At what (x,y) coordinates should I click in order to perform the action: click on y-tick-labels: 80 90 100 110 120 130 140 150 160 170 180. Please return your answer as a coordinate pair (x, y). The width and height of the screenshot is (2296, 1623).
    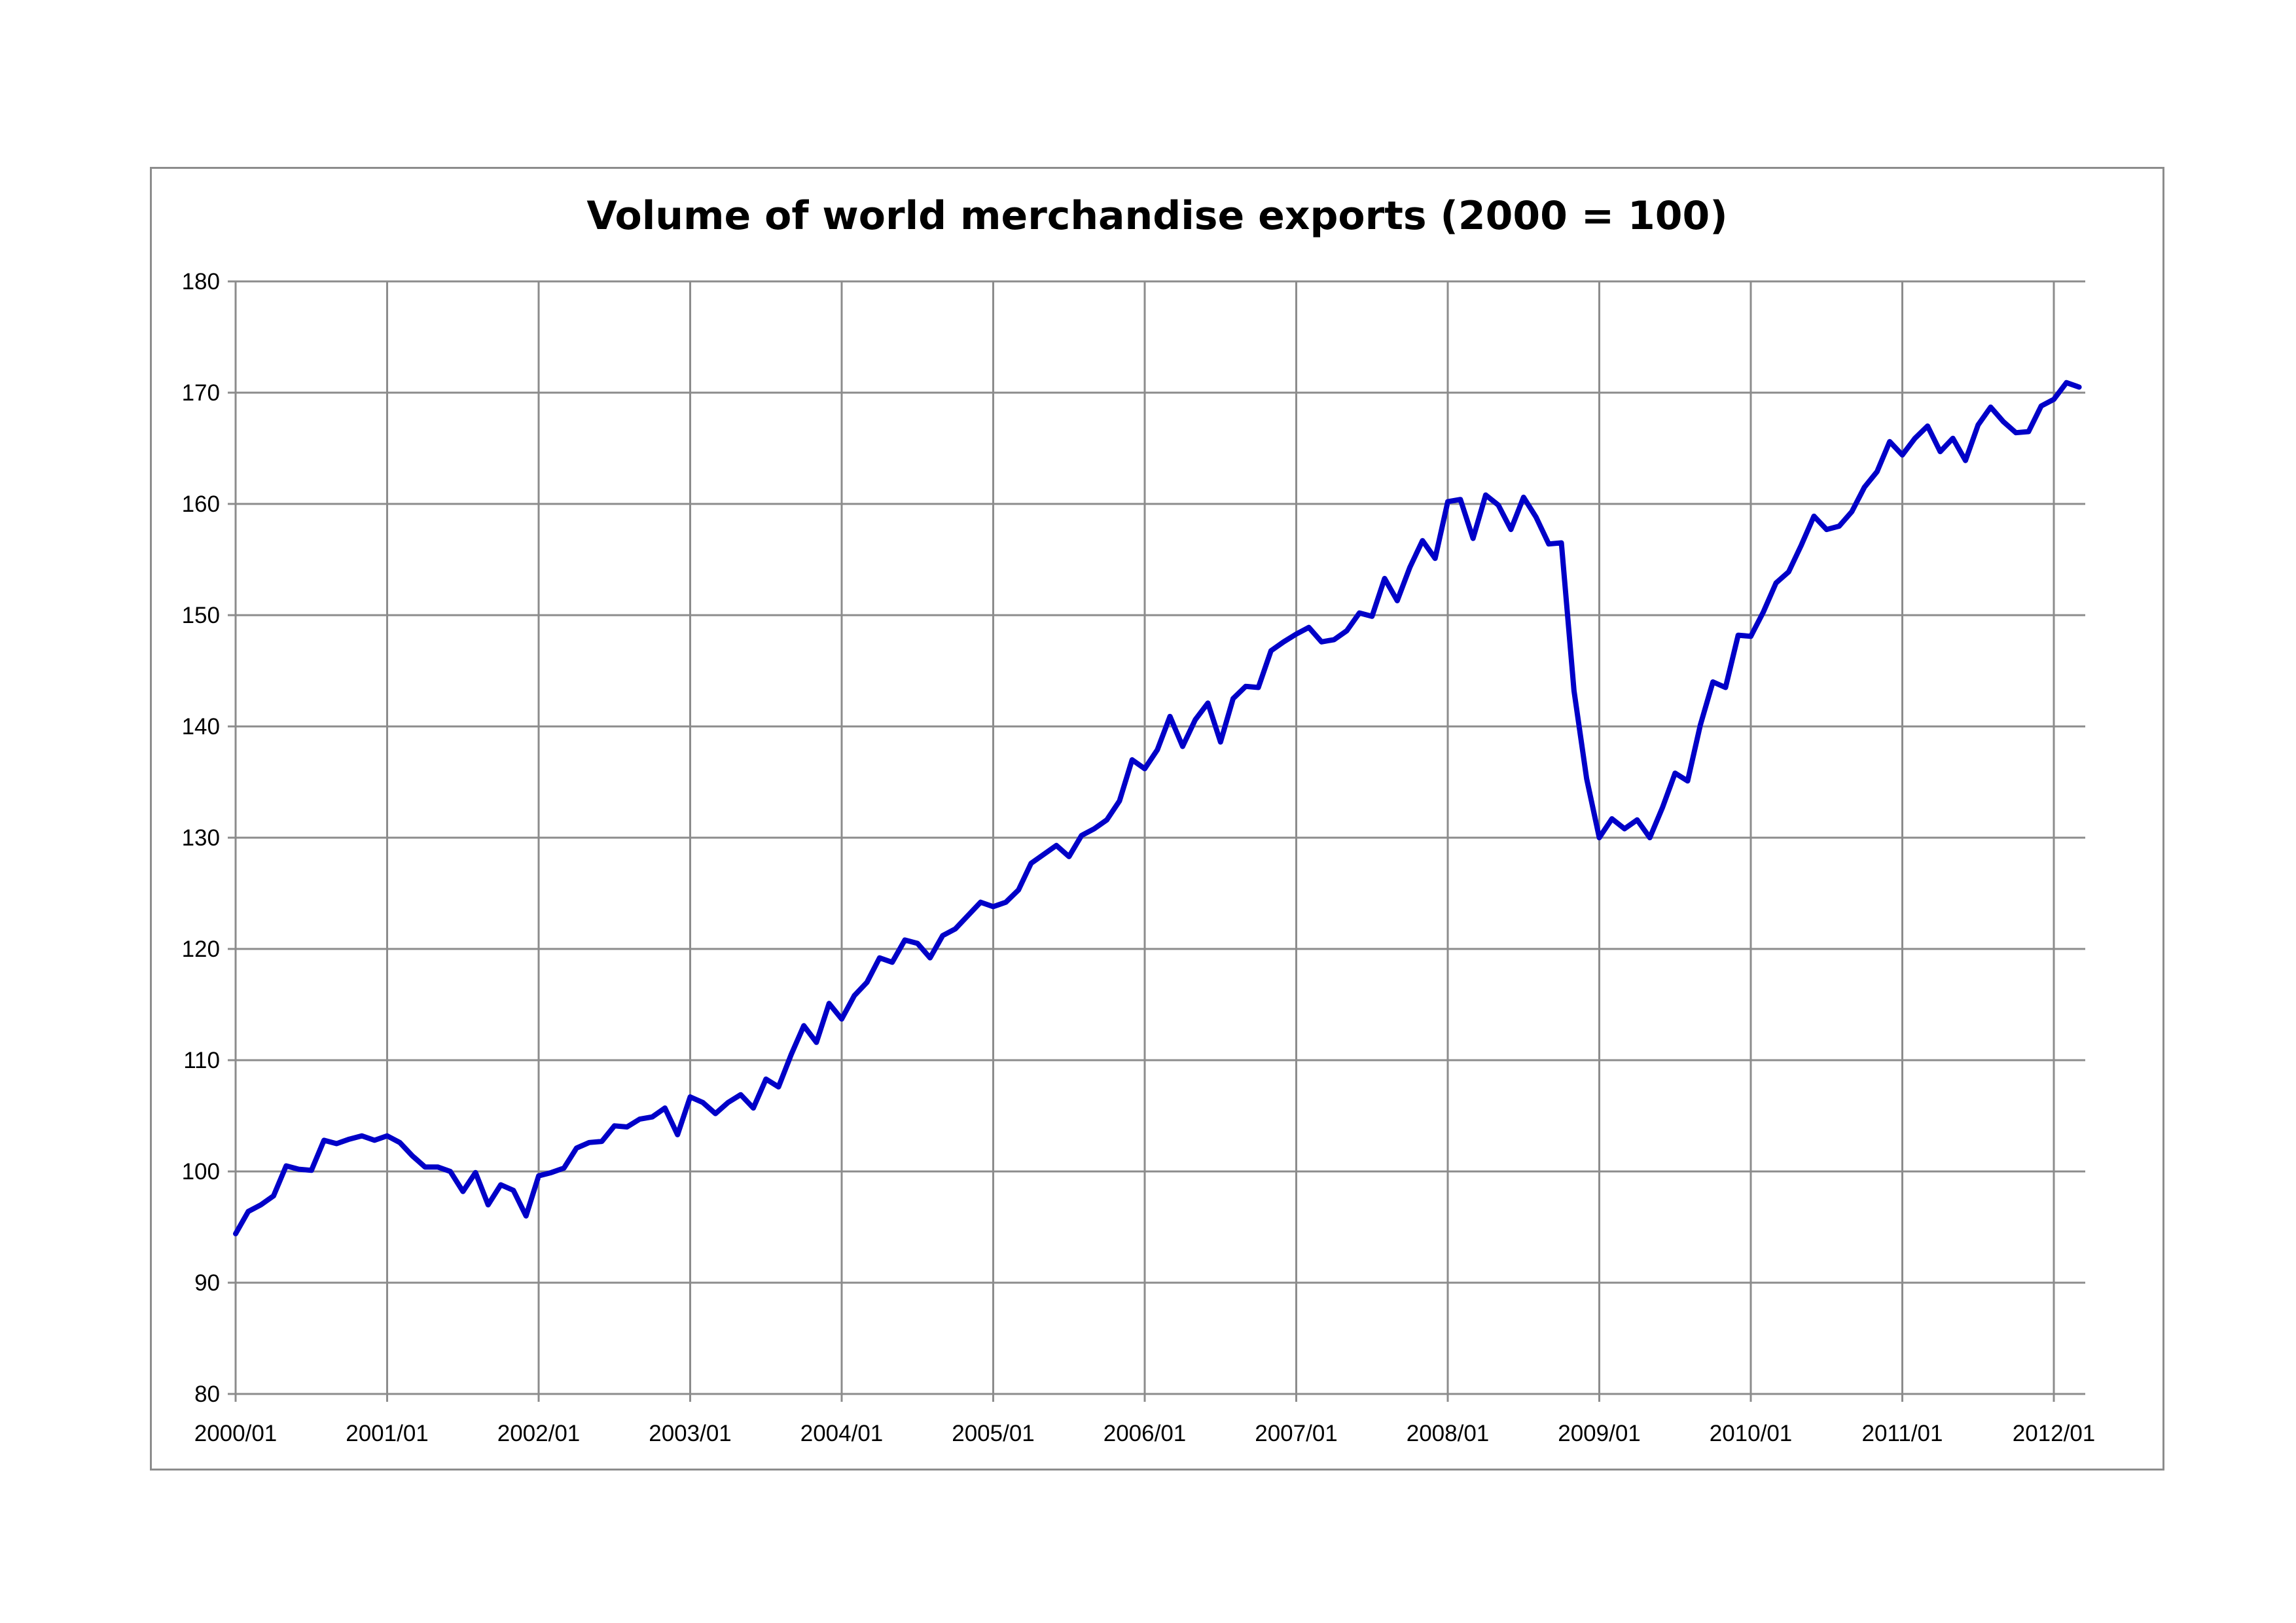
    Looking at the image, I should click on (201, 838).